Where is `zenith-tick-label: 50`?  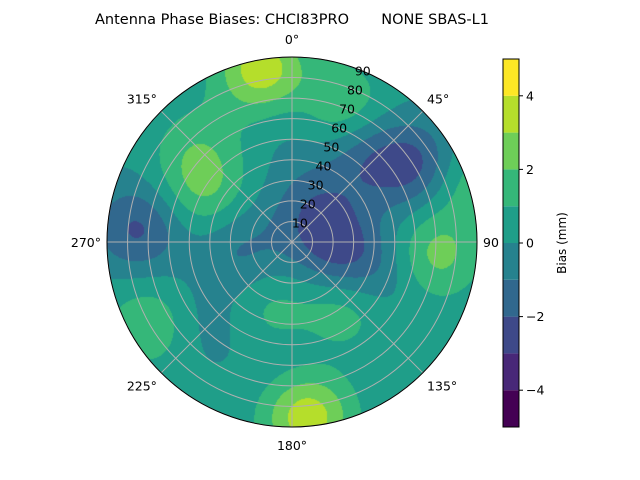 zenith-tick-label: 50 is located at coordinates (331, 147).